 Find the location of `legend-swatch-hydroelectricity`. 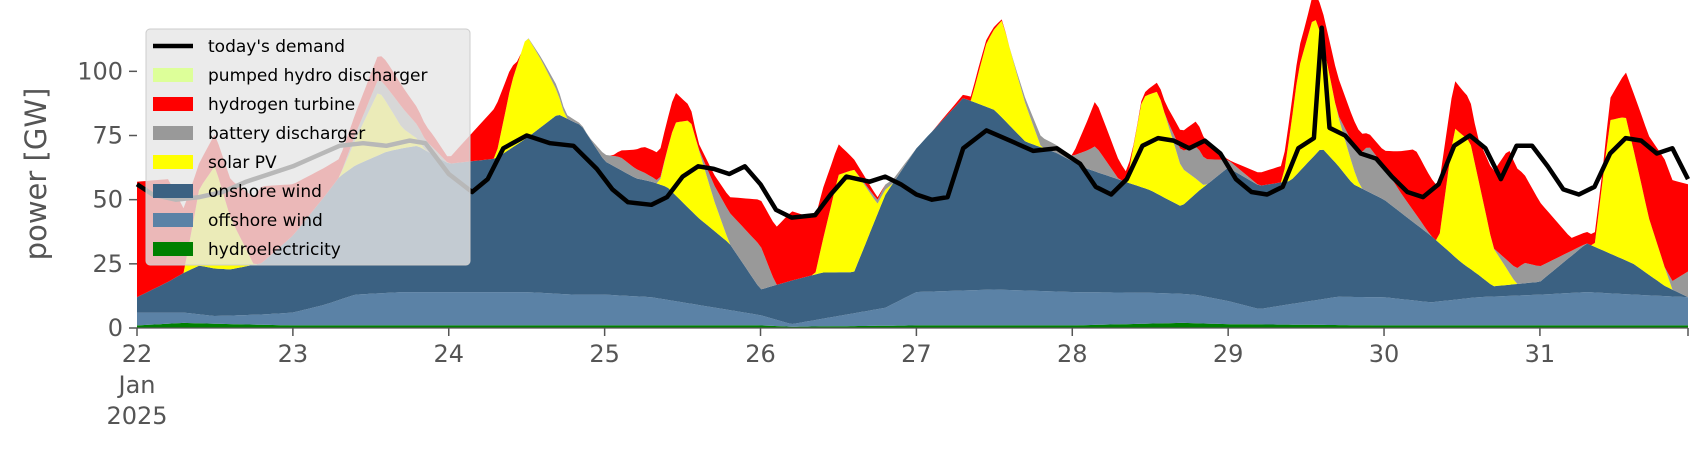

legend-swatch-hydroelectricity is located at coordinates (173, 249).